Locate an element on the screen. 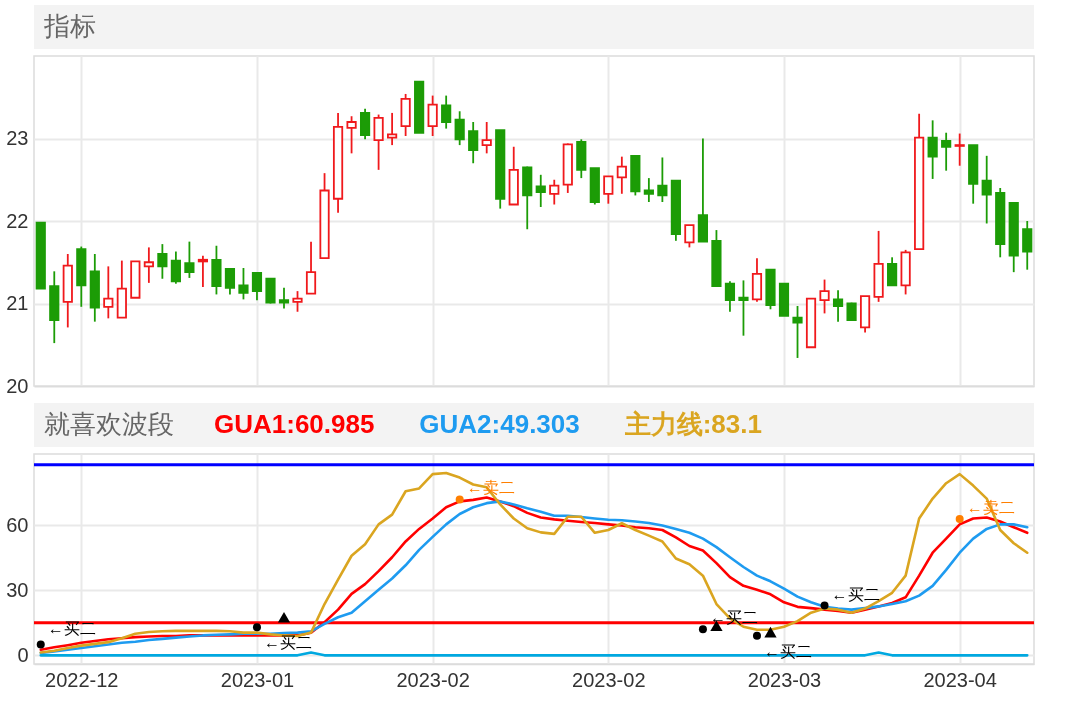 The image size is (1065, 708). y-tick-label: 23 is located at coordinates (17, 138).